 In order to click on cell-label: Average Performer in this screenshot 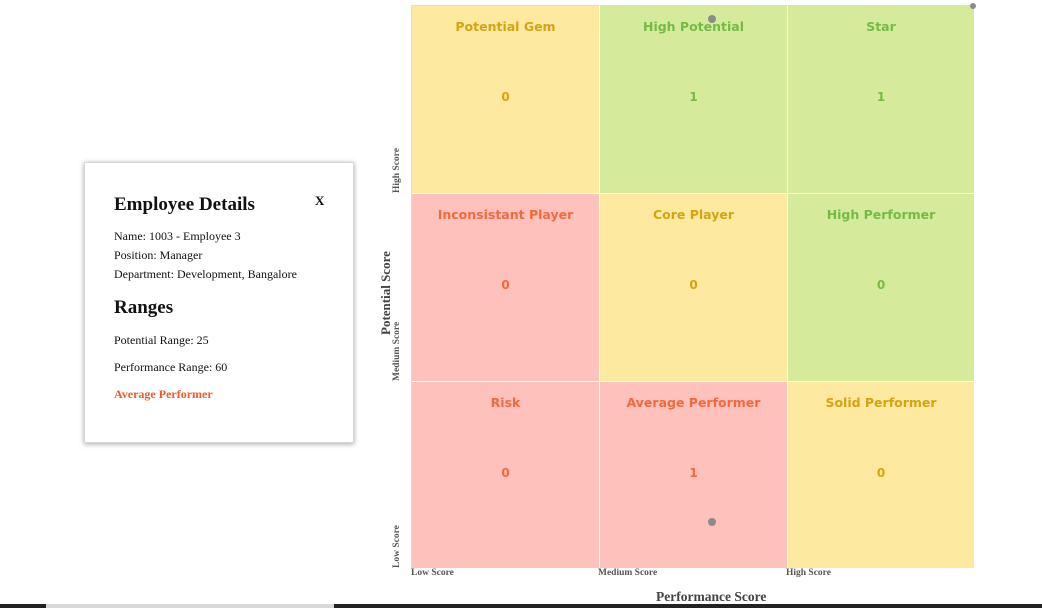, I will do `click(693, 402)`.